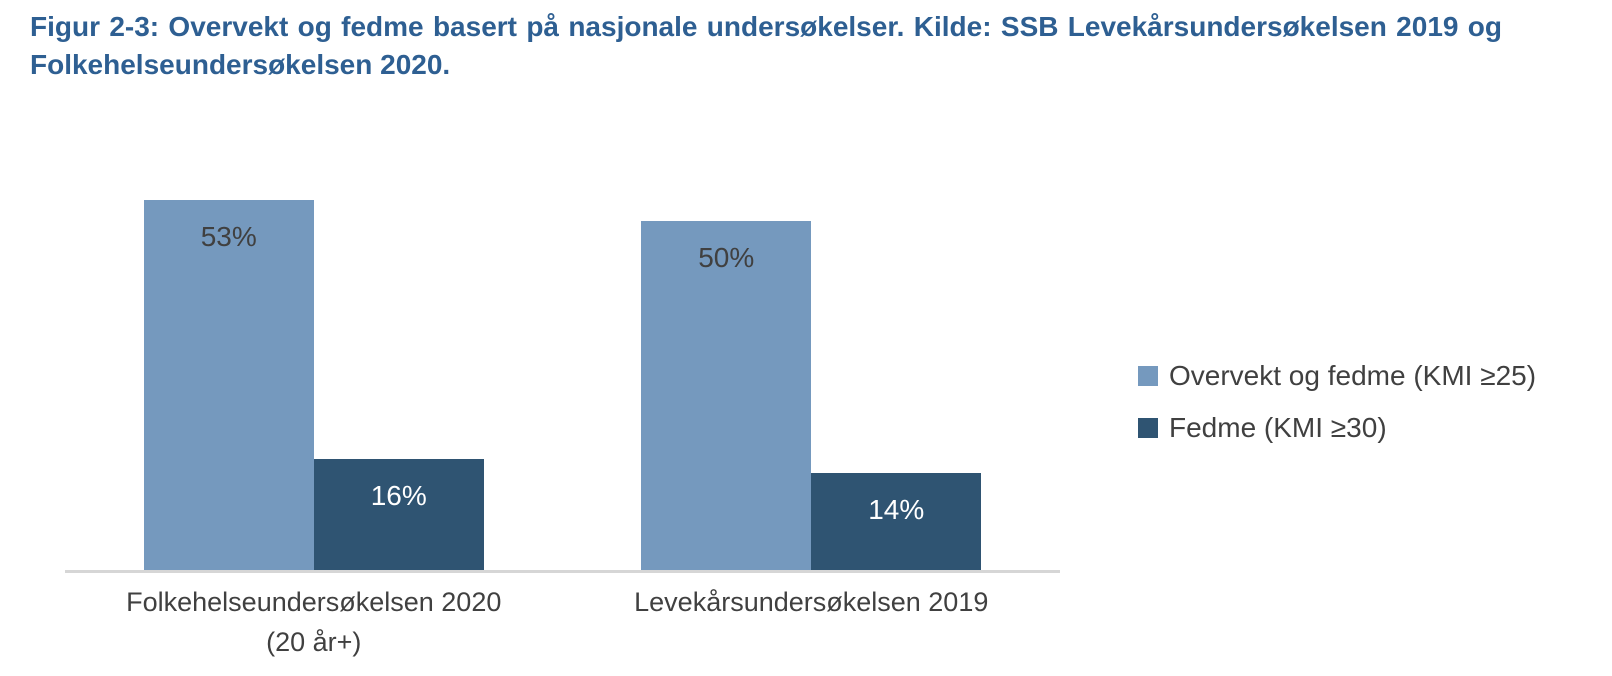 This screenshot has height=676, width=1612. I want to click on legend-item-overvekt: Overvekt og fedme (KMI ≥25), so click(1337, 376).